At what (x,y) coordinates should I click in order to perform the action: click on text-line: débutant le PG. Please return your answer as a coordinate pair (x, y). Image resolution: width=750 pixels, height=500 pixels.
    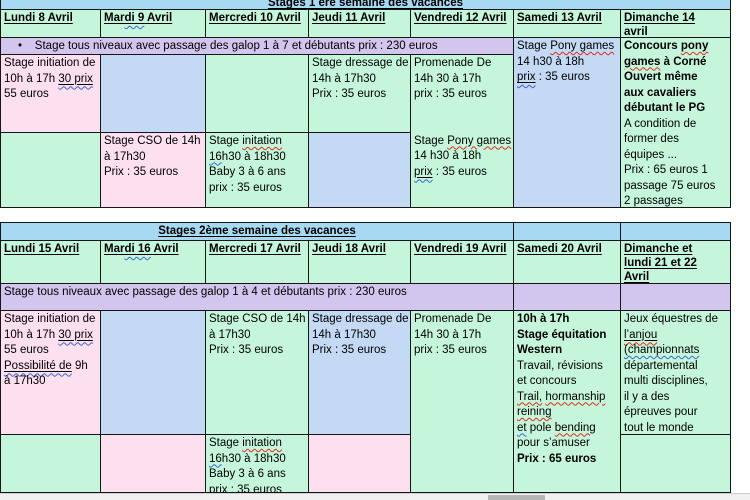
    Looking at the image, I should click on (675, 109).